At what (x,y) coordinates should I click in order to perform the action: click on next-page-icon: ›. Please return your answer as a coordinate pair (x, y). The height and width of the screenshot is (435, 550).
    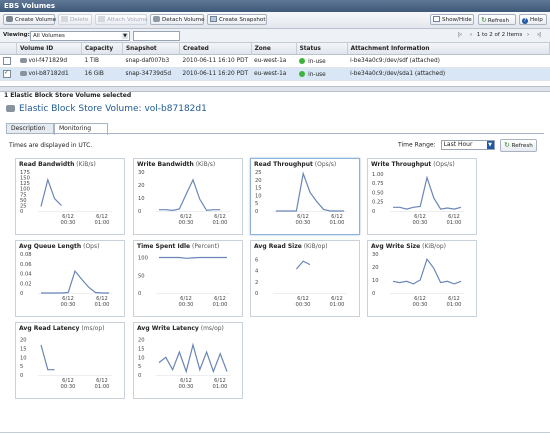
    Looking at the image, I should click on (528, 35).